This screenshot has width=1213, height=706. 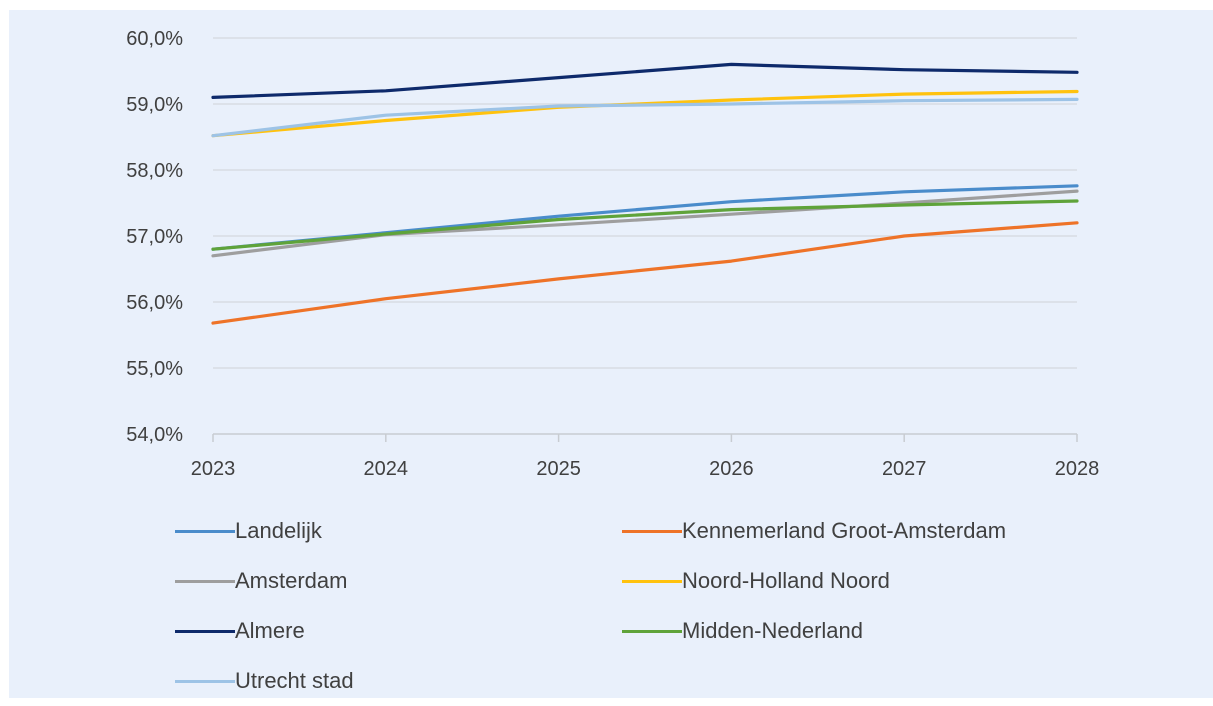 What do you see at coordinates (1077, 469) in the screenshot?
I see `x-tick-label: 2028` at bounding box center [1077, 469].